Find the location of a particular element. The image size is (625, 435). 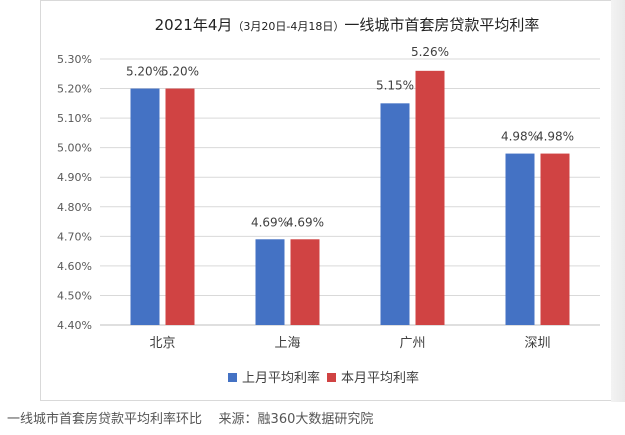

y-tick-label: 4.40% is located at coordinates (74, 325).